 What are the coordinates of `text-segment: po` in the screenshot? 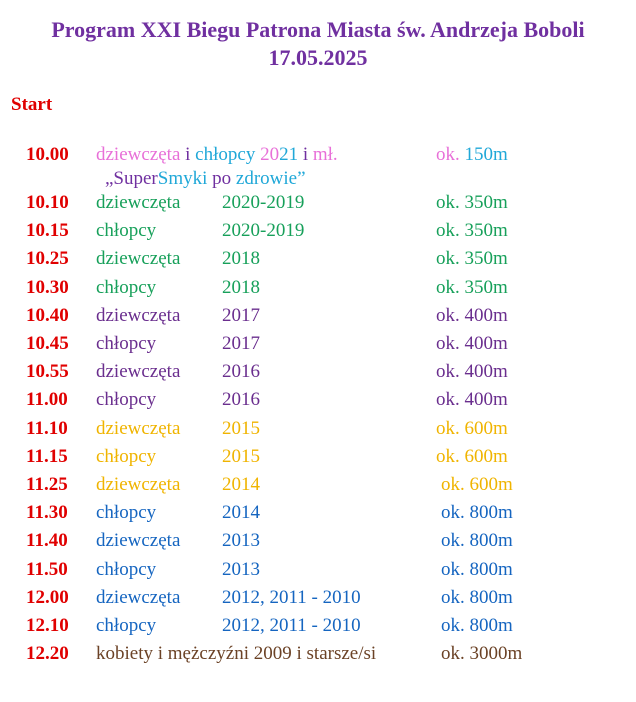 It's located at (224, 178).